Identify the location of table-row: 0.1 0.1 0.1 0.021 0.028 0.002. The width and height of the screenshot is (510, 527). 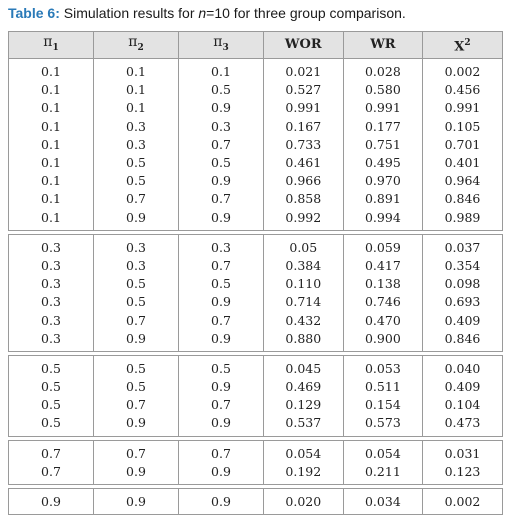
(255, 70).